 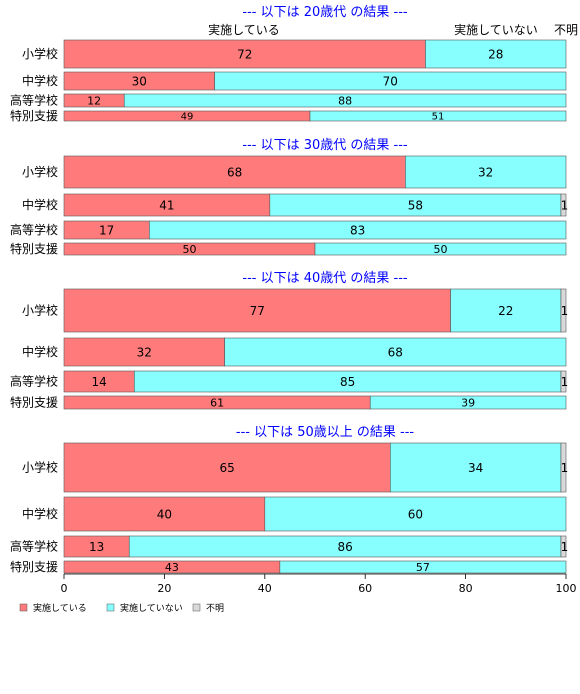 I want to click on legend-label: 不明, so click(x=215, y=608).